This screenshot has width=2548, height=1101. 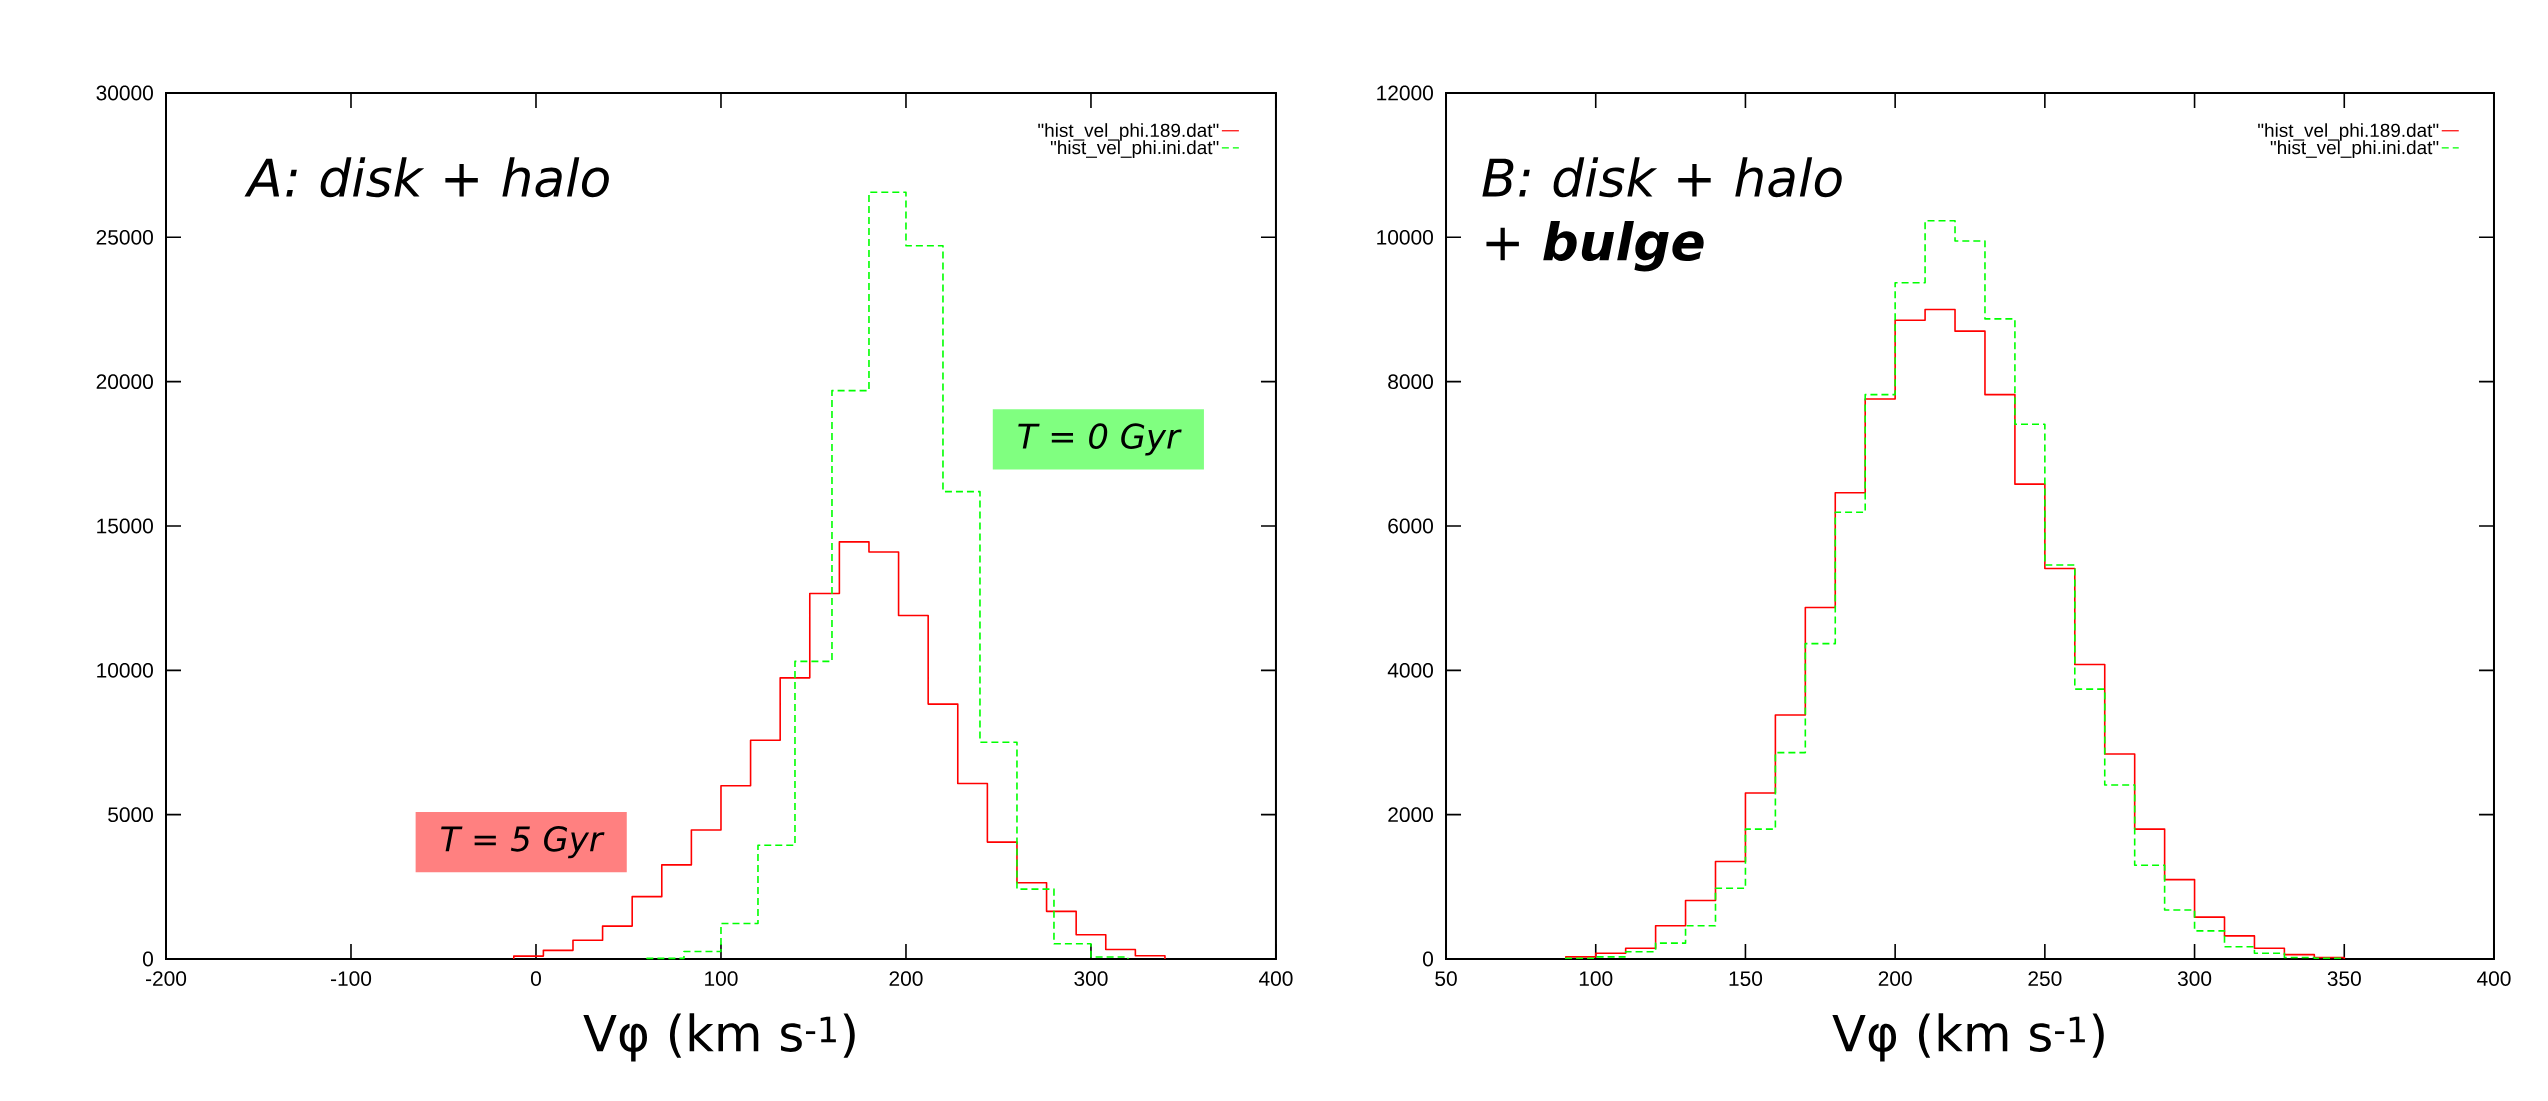 What do you see at coordinates (1100, 439) in the screenshot?
I see `annotation: T = 0 Gyr` at bounding box center [1100, 439].